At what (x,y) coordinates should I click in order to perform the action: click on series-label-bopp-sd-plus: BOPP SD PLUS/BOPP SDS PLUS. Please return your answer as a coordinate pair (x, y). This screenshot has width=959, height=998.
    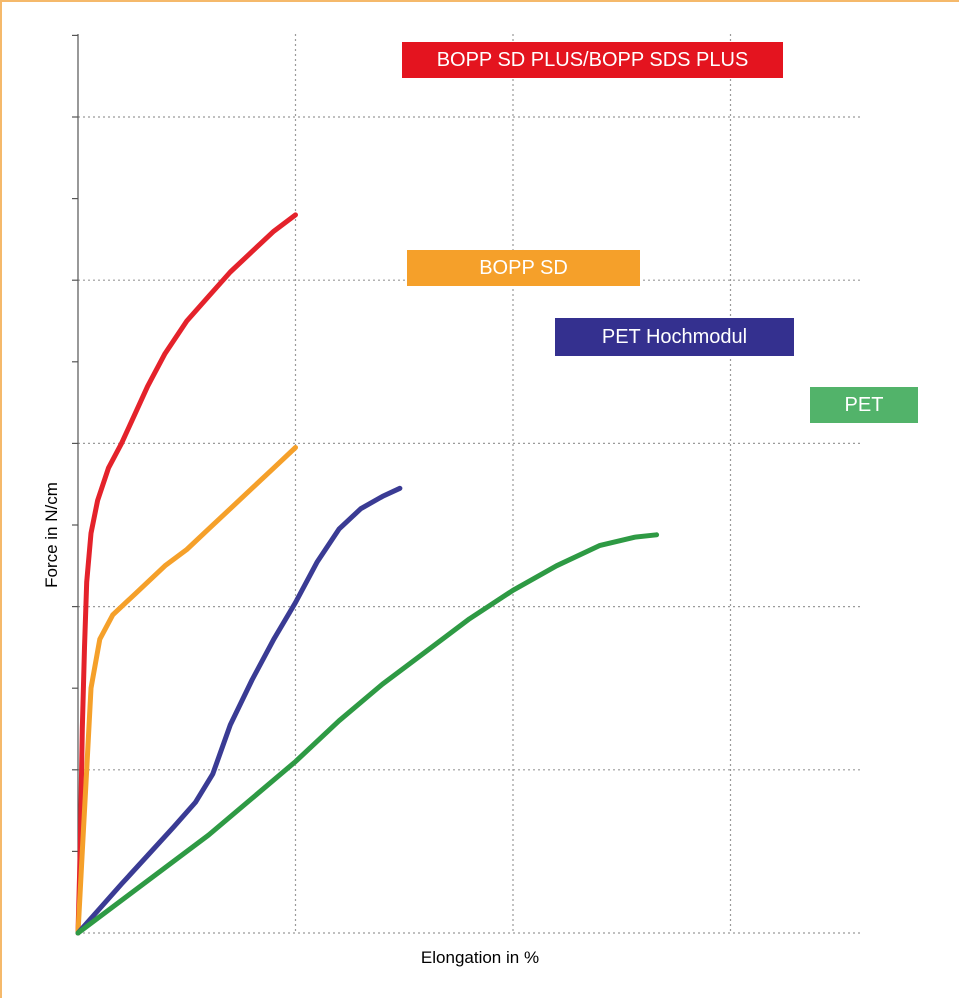
    Looking at the image, I should click on (592, 60).